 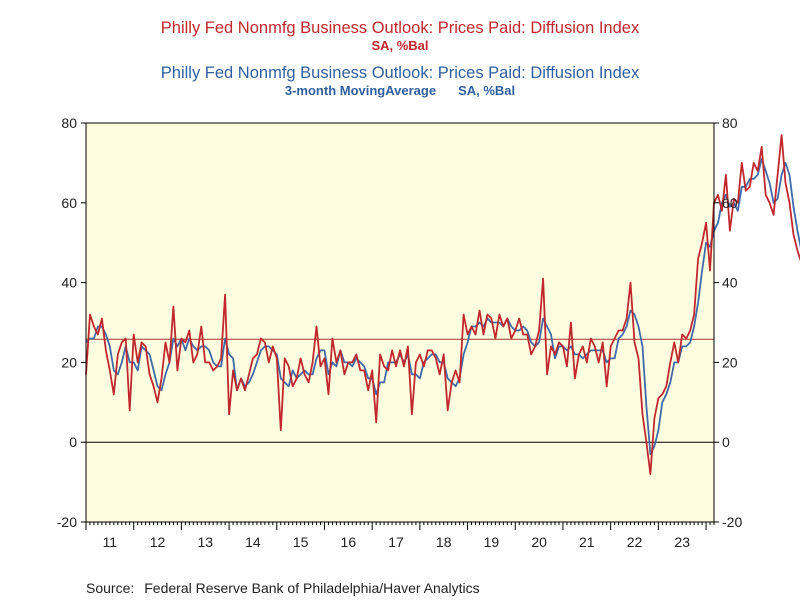 I want to click on legend-series1-sub: SA, %Bal, so click(x=400, y=45).